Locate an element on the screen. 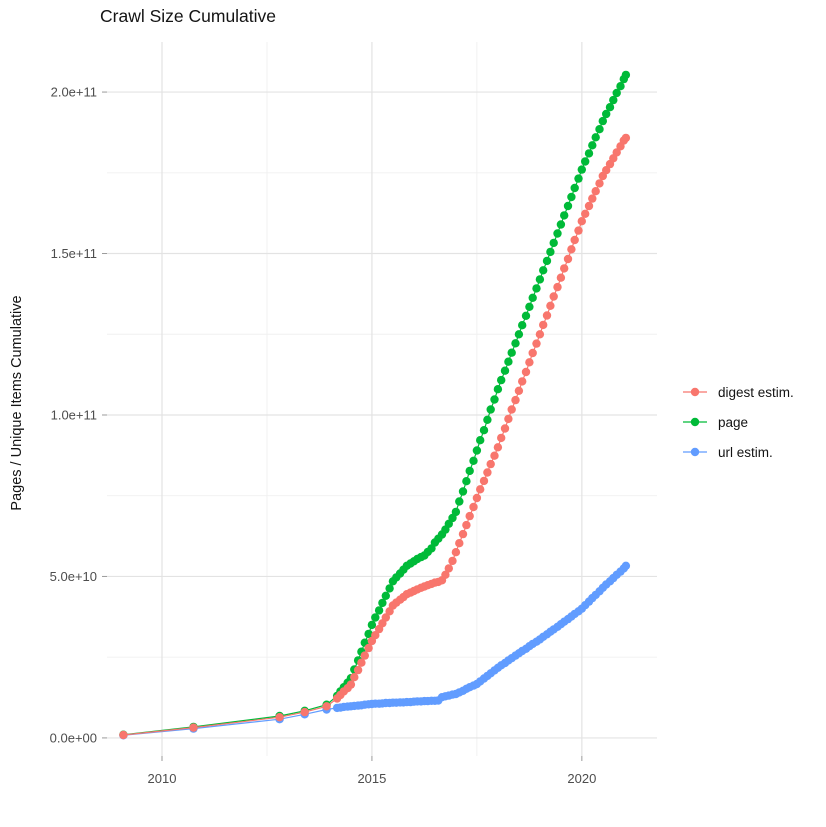  legend: digest estim. page url estim. is located at coordinates (737, 428).